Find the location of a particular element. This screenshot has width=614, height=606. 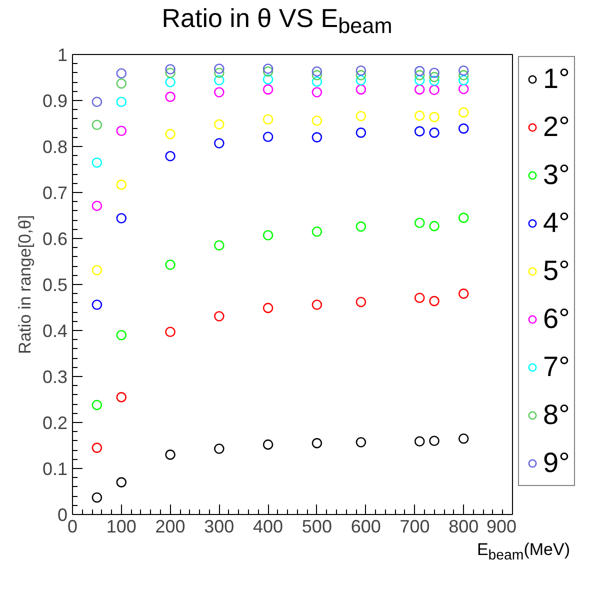

y-tick-label: 0.4 is located at coordinates (55, 331).